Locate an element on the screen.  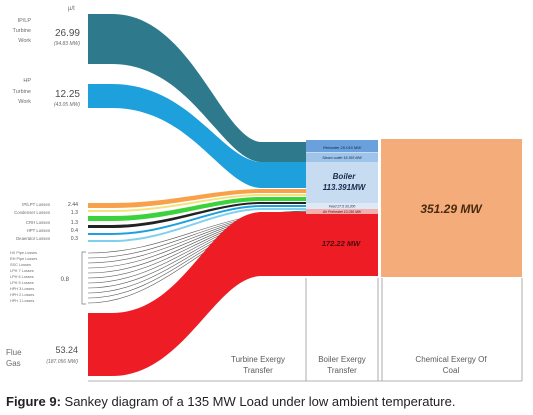
coal-block is located at coordinates (451, 208).